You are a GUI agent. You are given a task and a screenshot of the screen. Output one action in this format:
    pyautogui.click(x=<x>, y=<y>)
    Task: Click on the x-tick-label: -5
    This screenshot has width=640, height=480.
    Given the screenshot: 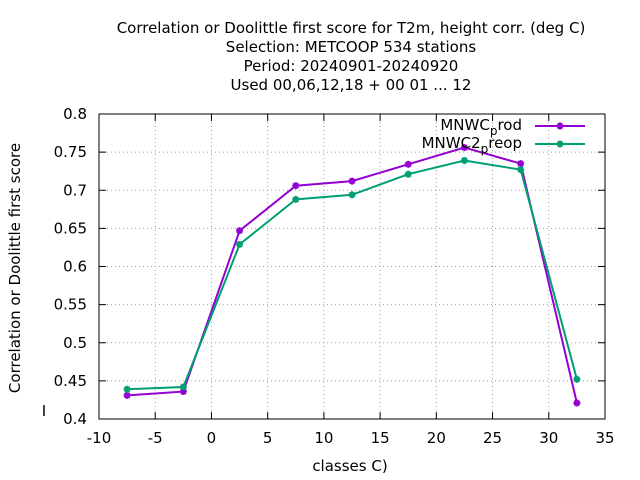 What is the action you would take?
    pyautogui.click(x=155, y=438)
    